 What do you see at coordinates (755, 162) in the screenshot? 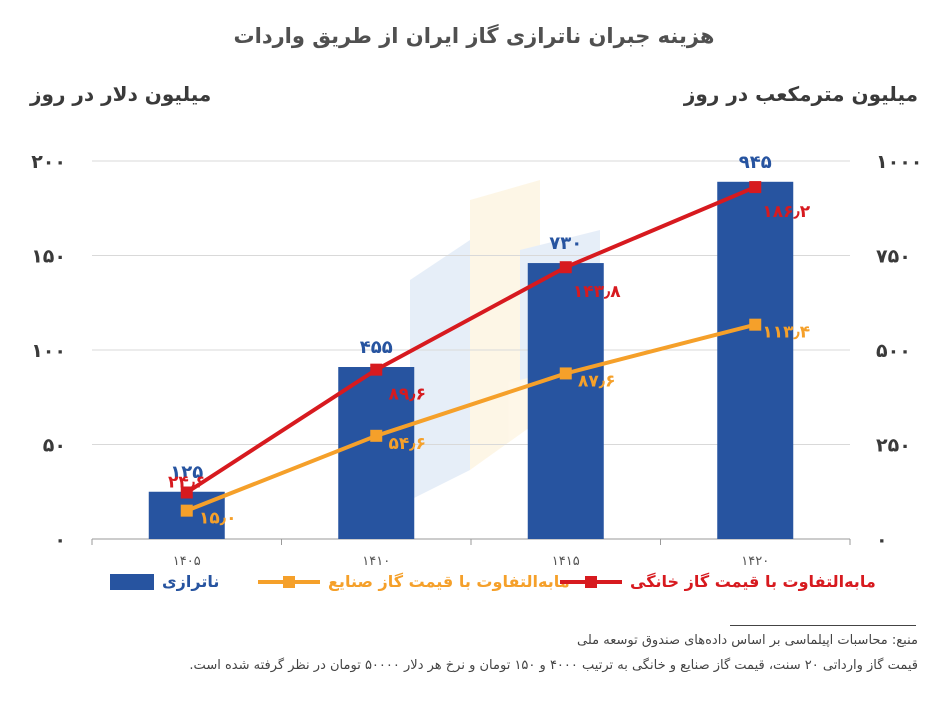
I see `bar-data-label: ۹۴۵` at bounding box center [755, 162].